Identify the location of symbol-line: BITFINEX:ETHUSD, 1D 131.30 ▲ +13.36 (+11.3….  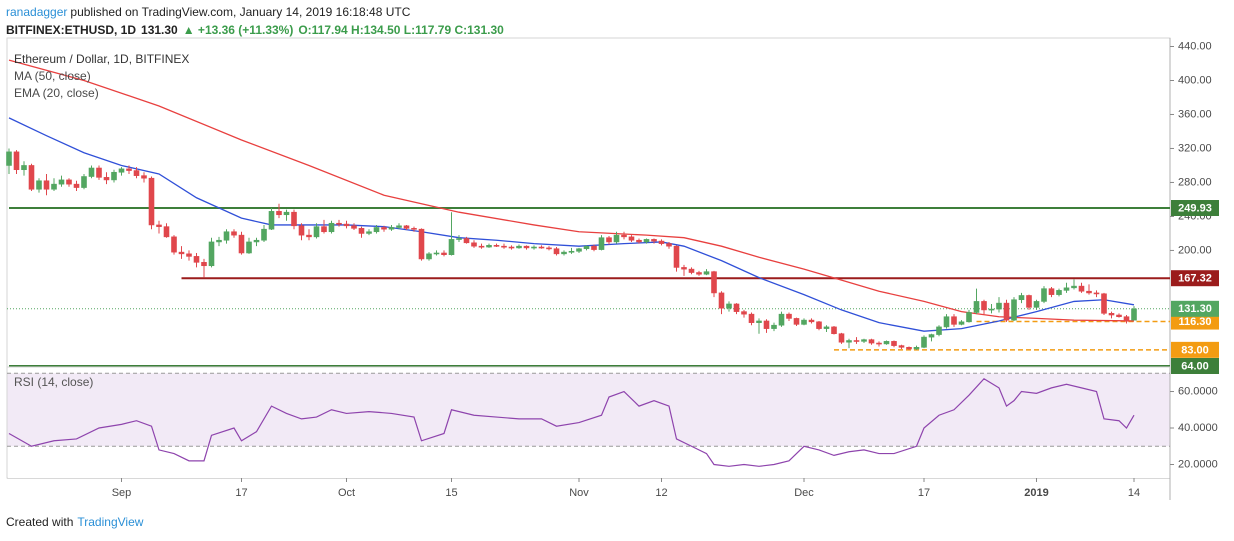
(257, 30).